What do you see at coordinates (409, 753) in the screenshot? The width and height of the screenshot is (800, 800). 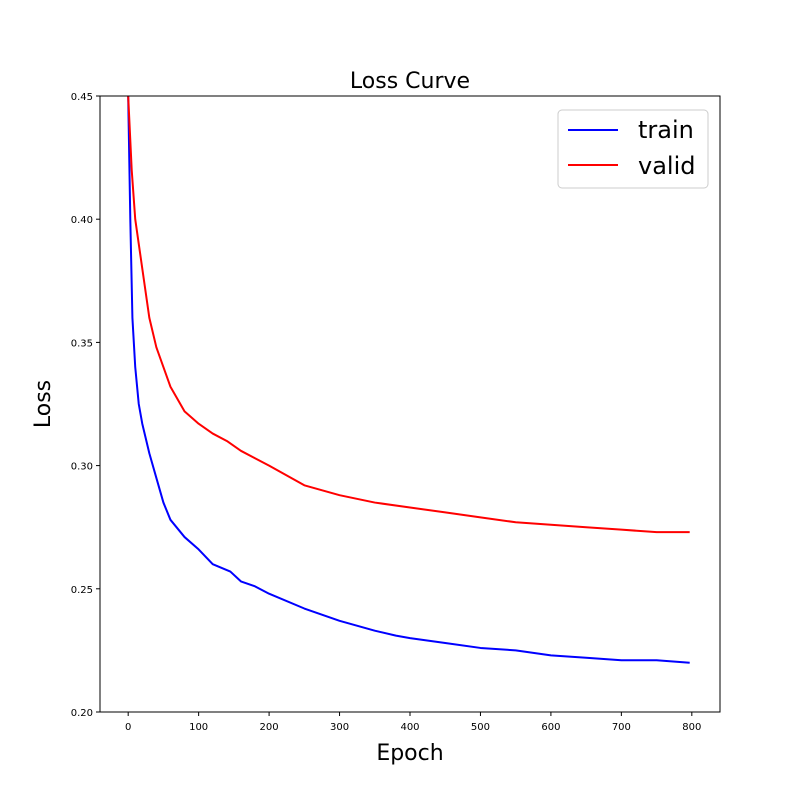 I see `x-axis-title: Epoch` at bounding box center [409, 753].